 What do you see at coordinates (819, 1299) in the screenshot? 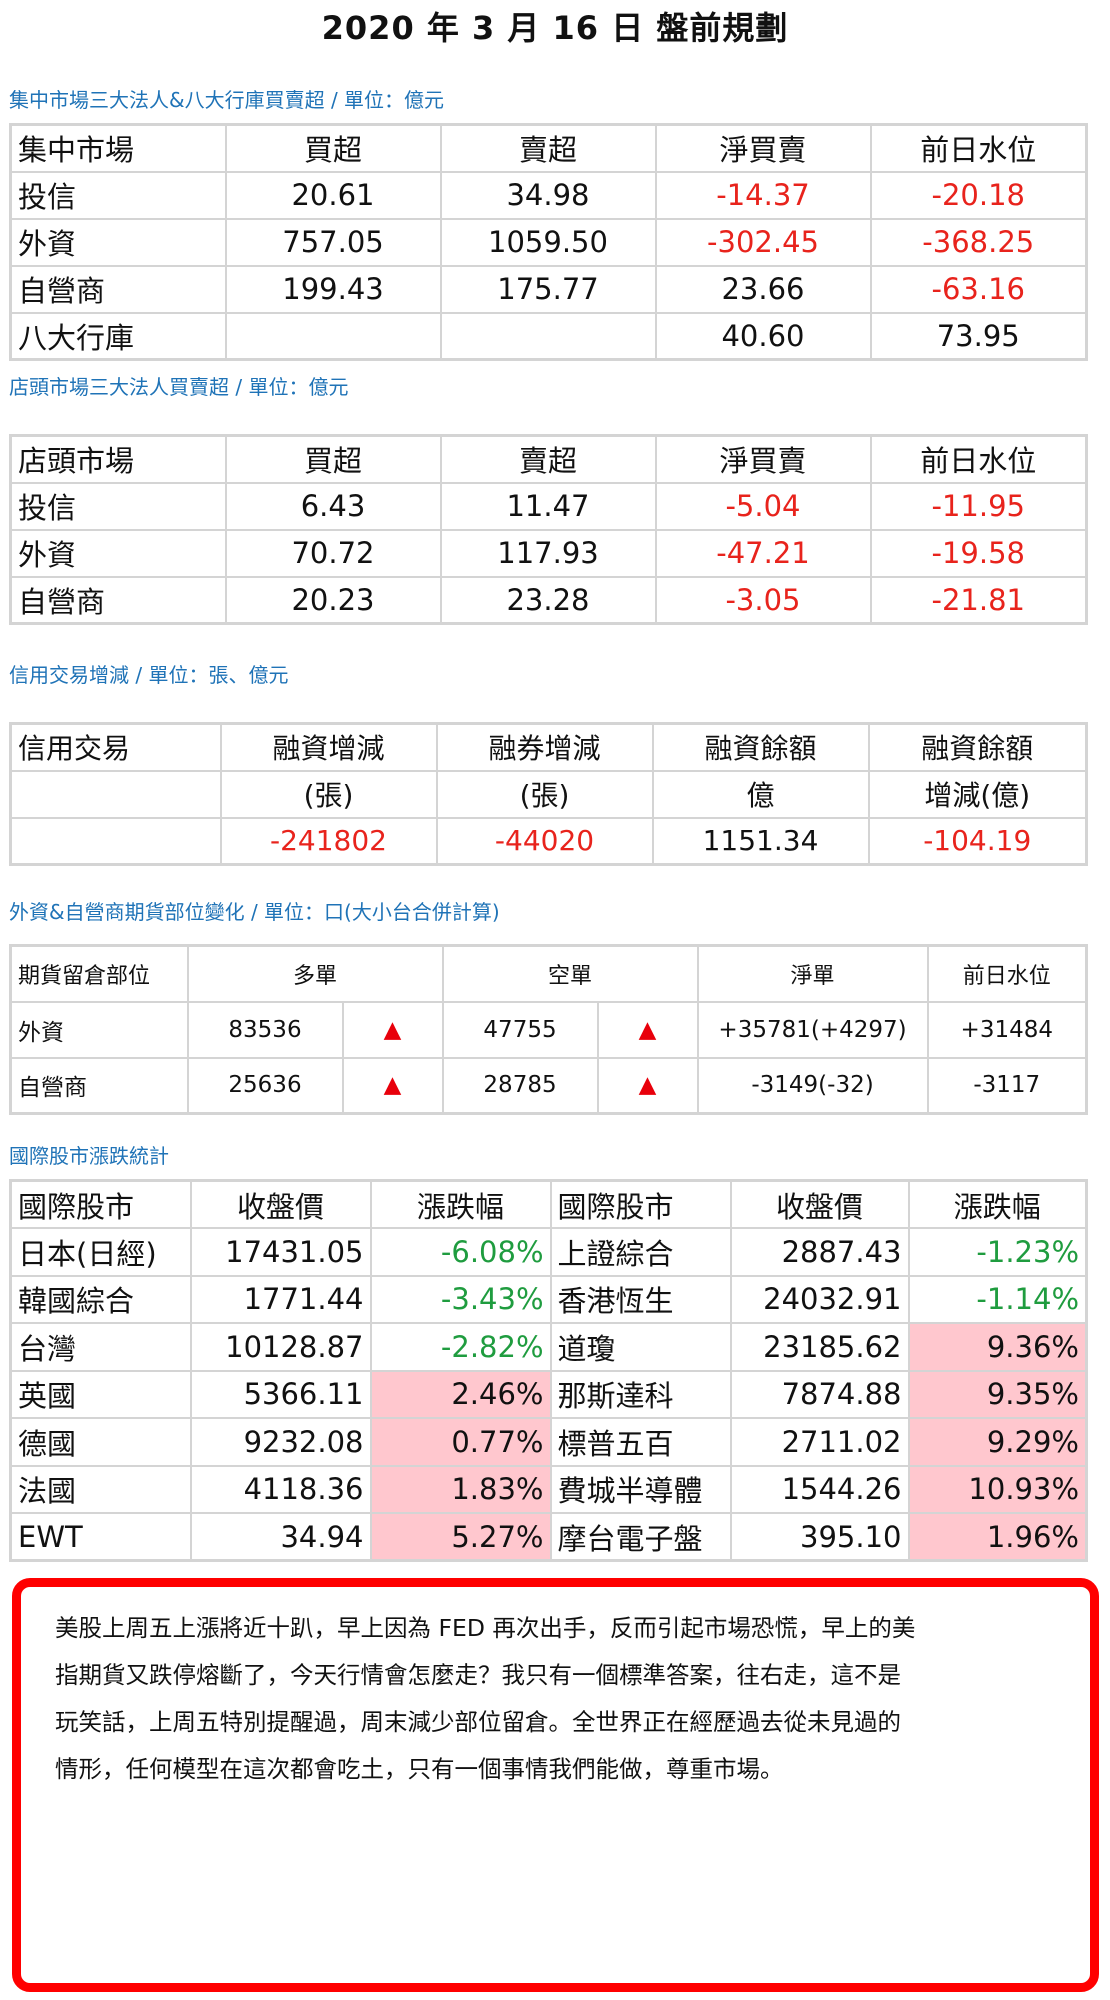
I see `close-price: 24032.91` at bounding box center [819, 1299].